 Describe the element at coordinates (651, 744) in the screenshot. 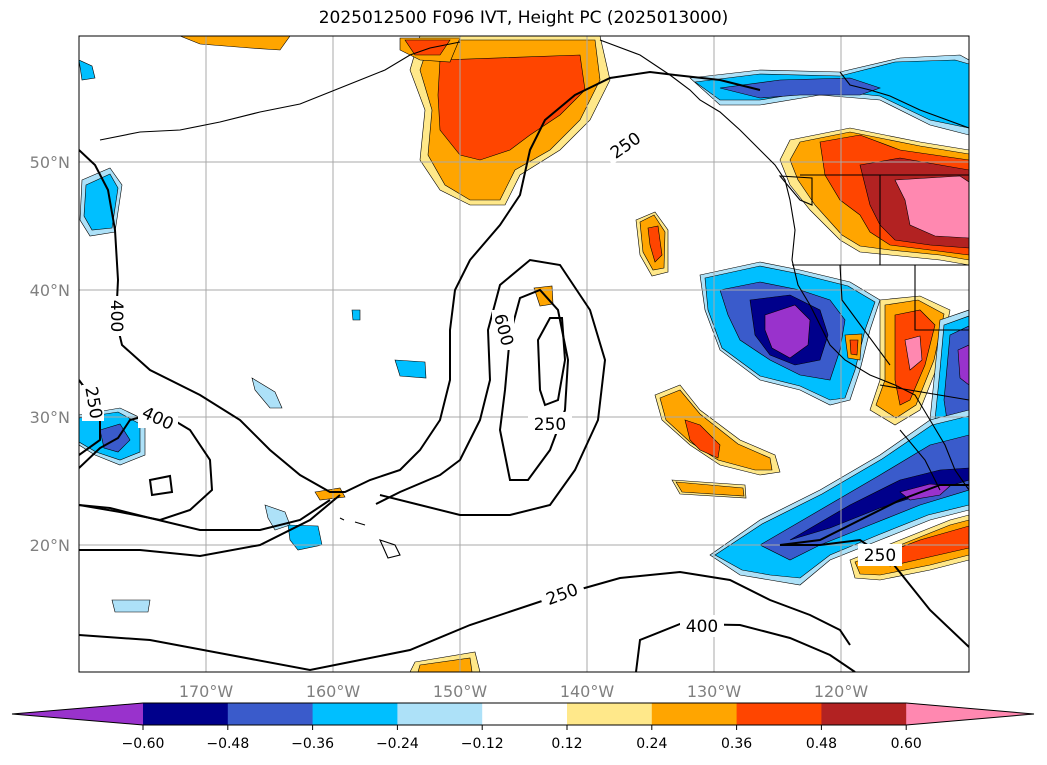

I see `colorbar-tick-label: 0.24` at that location.